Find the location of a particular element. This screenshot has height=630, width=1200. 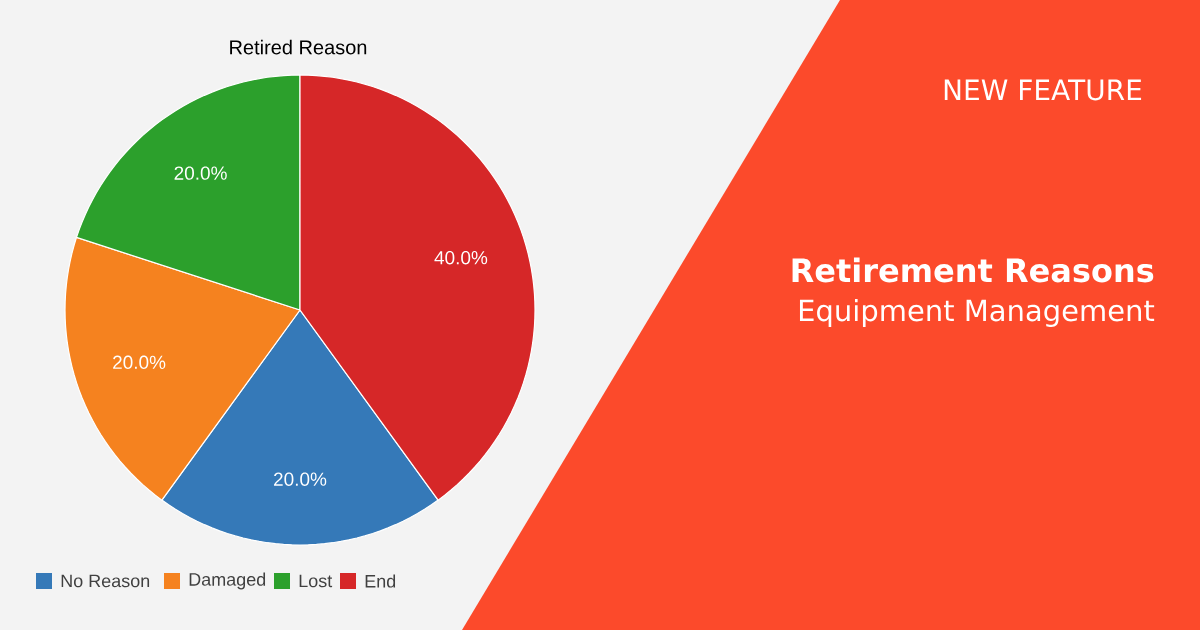

data-label: 40.0% is located at coordinates (461, 257).